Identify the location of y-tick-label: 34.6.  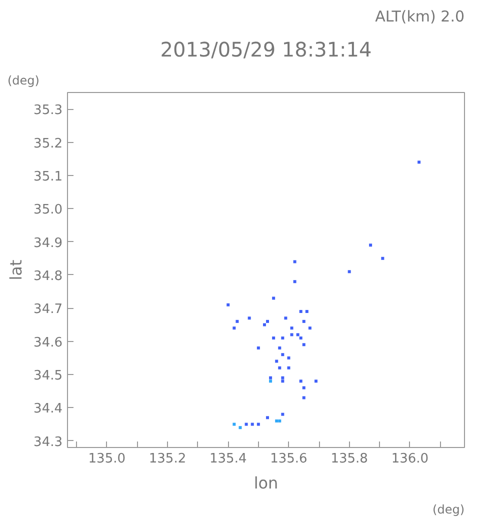
(48, 342).